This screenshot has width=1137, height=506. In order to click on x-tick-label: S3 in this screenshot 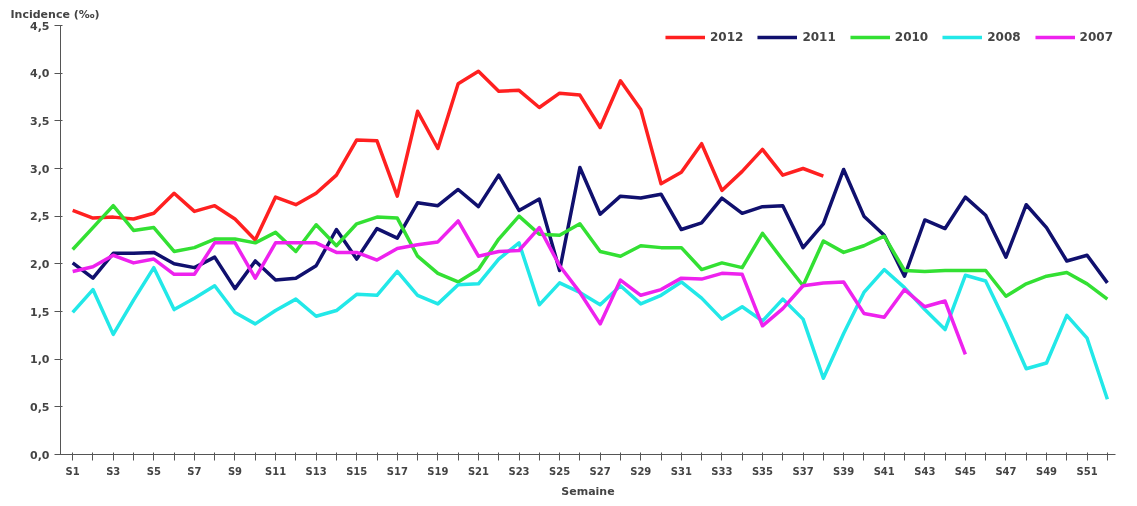, I will do `click(113, 471)`.